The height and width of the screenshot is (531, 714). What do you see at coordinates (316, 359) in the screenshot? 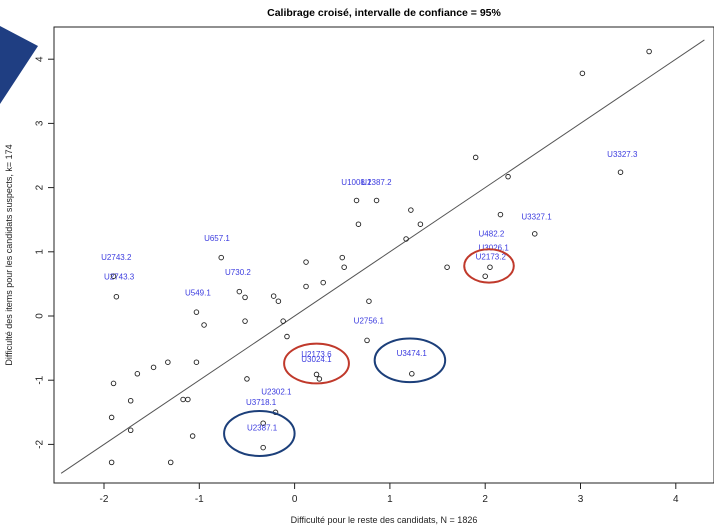
I see `point-label: U3024.1` at bounding box center [316, 359].